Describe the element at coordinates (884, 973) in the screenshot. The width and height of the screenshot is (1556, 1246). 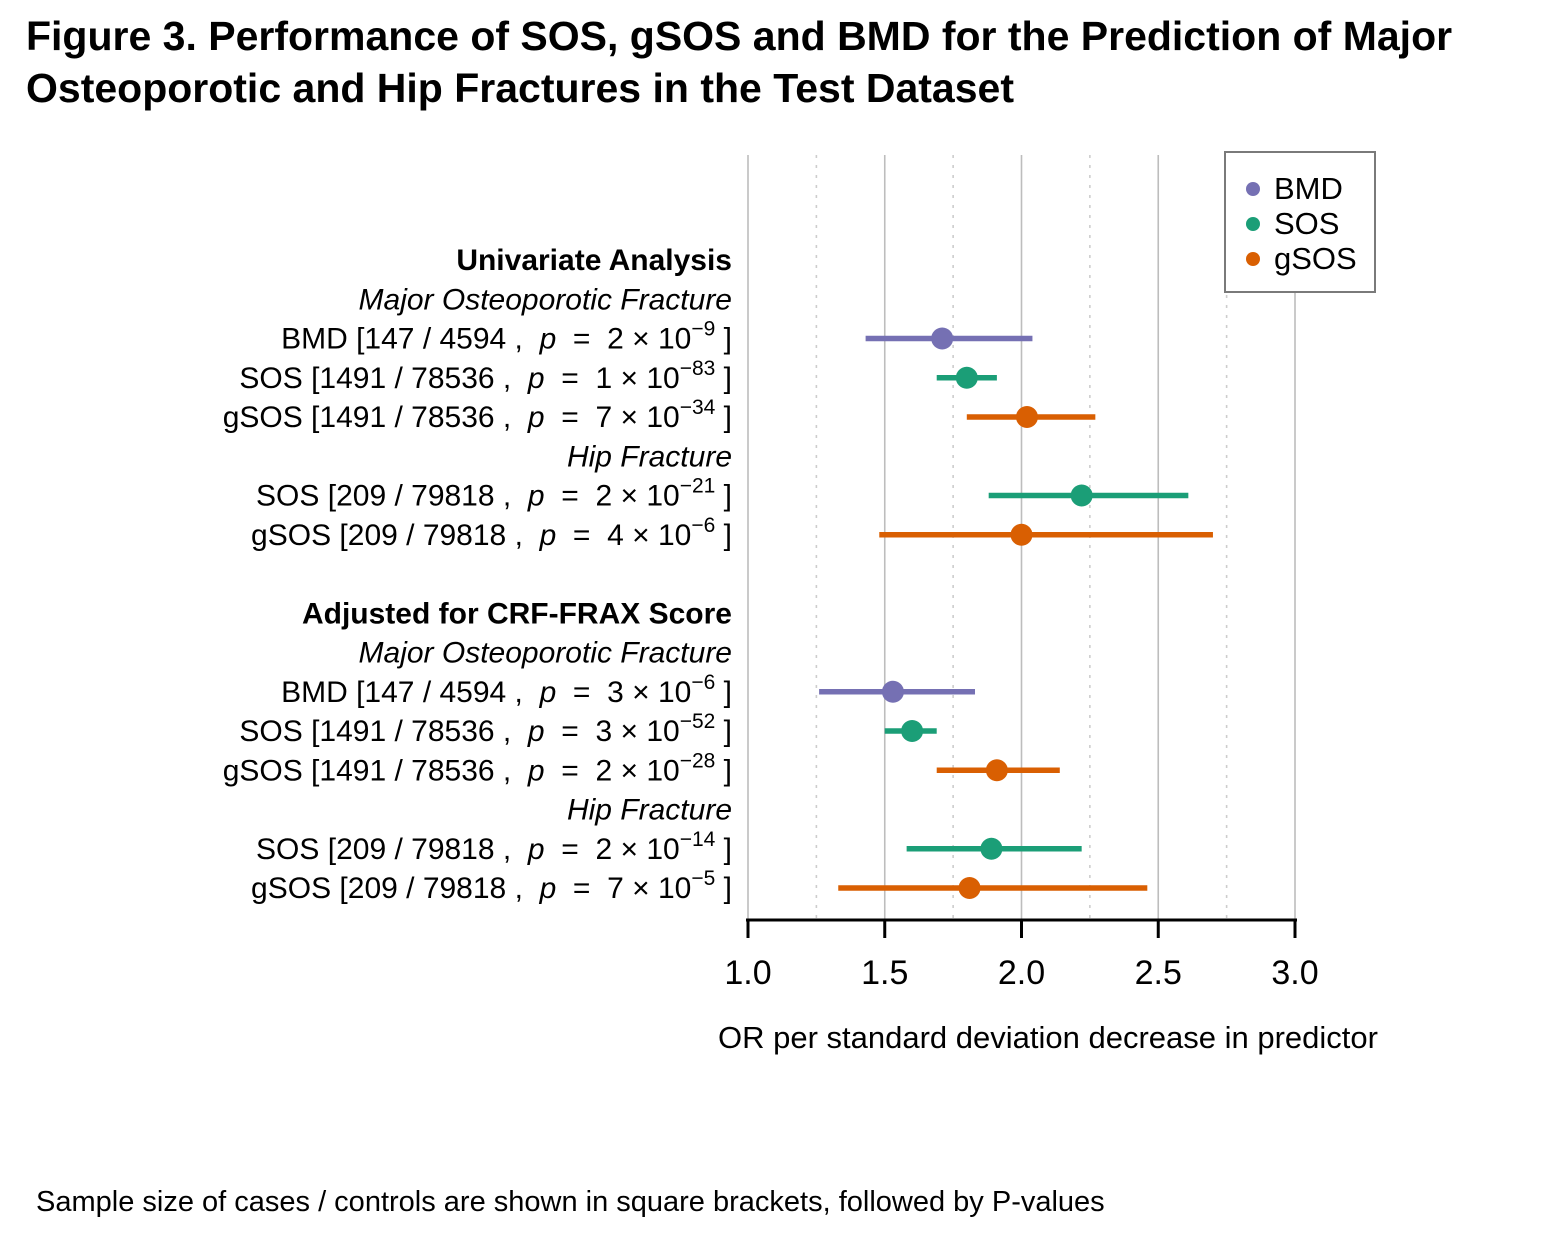
I see `x-tick-label: 1.5` at that location.